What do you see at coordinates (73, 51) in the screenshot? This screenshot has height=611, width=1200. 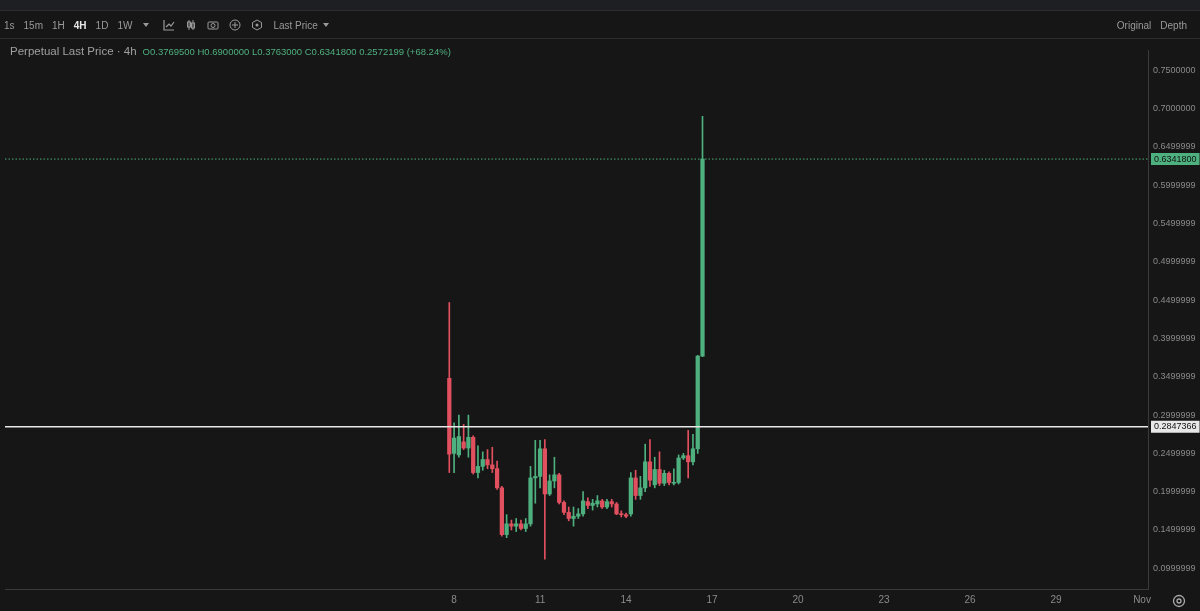 I see `chart-title: Perpetual Last Price · 4h` at bounding box center [73, 51].